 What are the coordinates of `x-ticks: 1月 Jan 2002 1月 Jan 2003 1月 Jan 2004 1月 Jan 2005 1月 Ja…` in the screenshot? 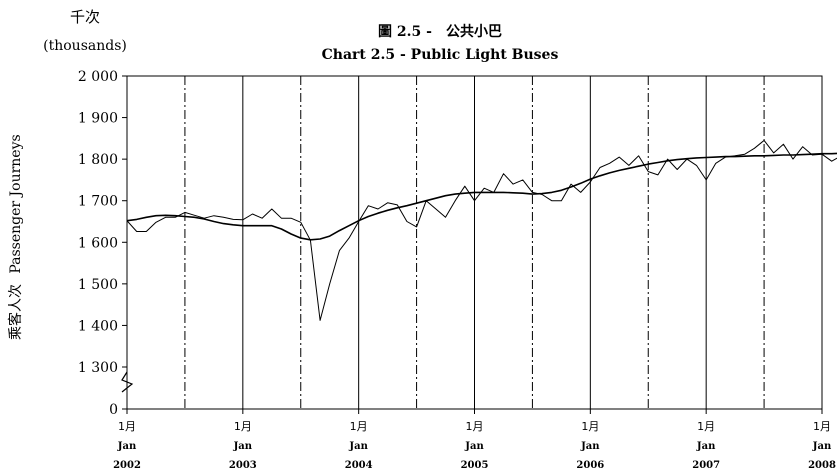 It's located at (474, 440).